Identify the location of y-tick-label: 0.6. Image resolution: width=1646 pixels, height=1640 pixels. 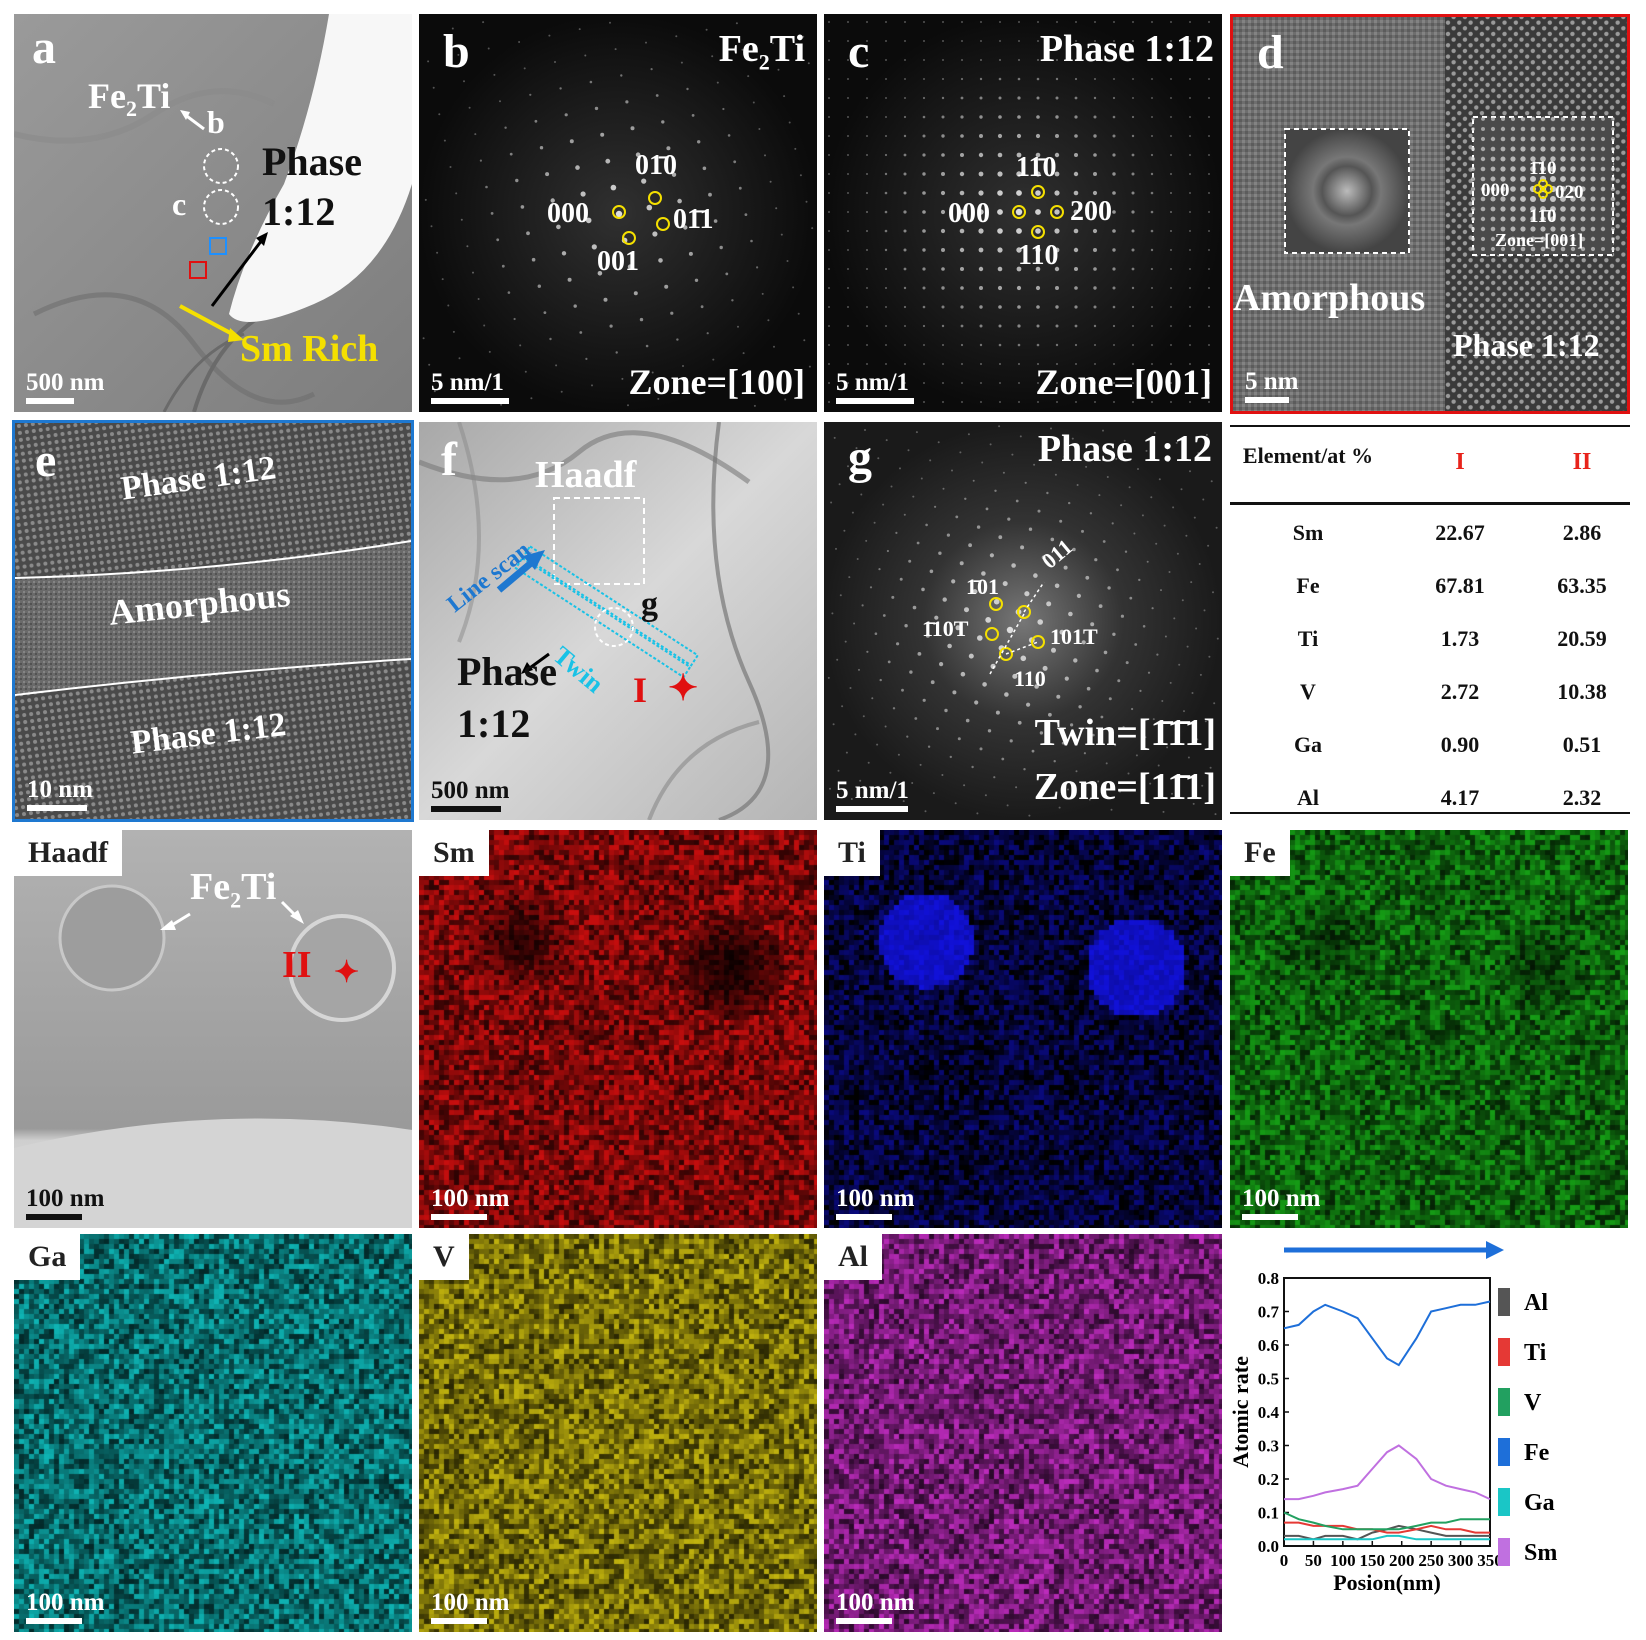
(1268, 1345).